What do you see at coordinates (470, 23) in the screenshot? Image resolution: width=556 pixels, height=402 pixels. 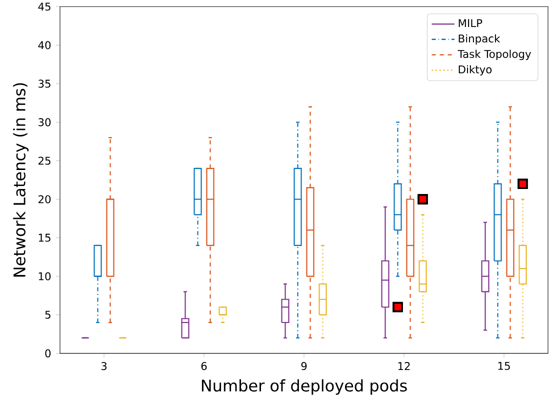 I see `legend-label: MILP` at bounding box center [470, 23].